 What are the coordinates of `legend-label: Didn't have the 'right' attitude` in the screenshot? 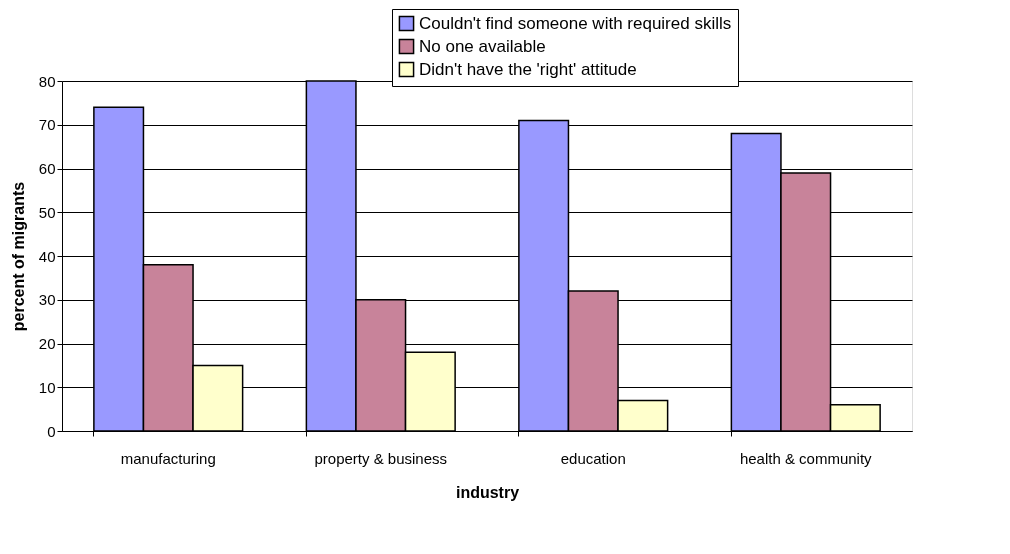 It's located at (528, 69).